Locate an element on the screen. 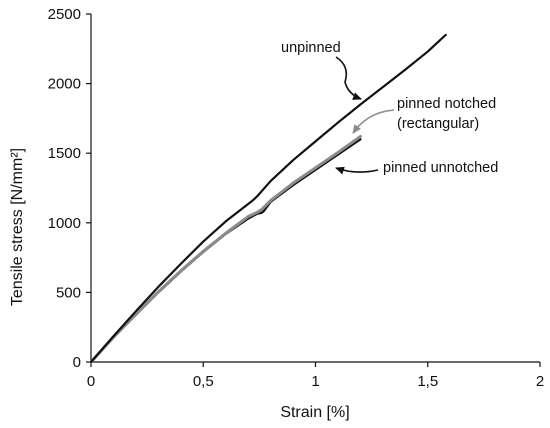 Image resolution: width=550 pixels, height=428 pixels. x-tick-label: 1,5 is located at coordinates (427, 381).